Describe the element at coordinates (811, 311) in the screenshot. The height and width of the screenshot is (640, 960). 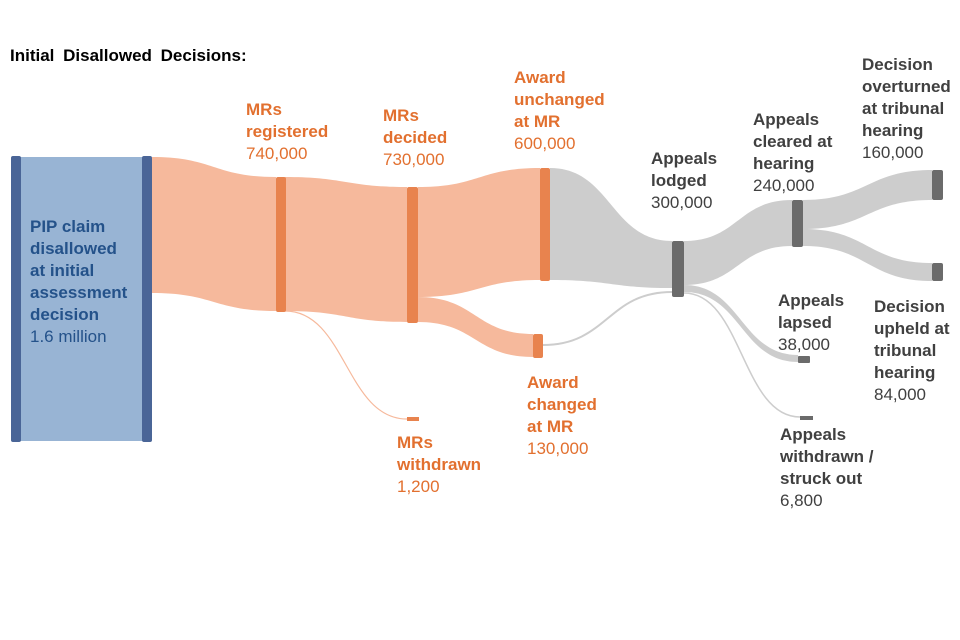
I see `label: Appeals lapsed` at that location.